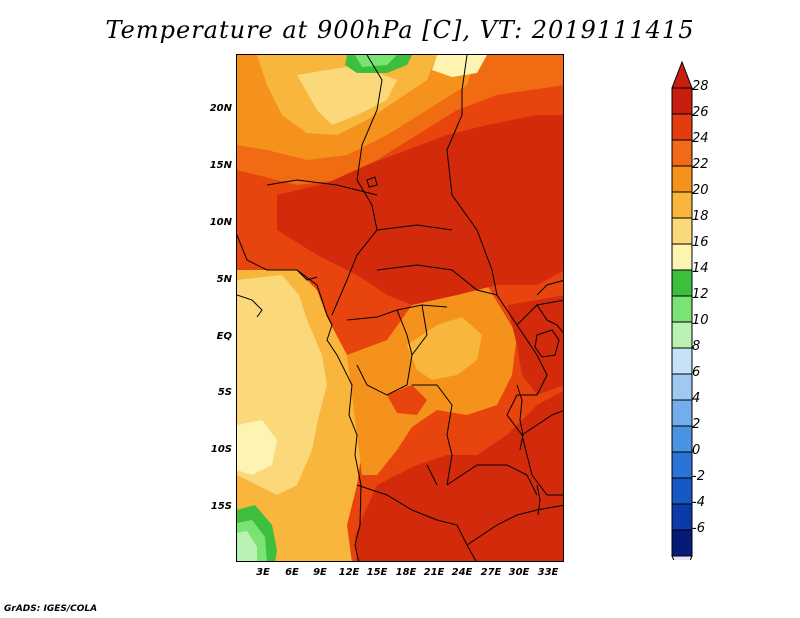  I want to click on lat-label-15s: 15S, so click(221, 506).